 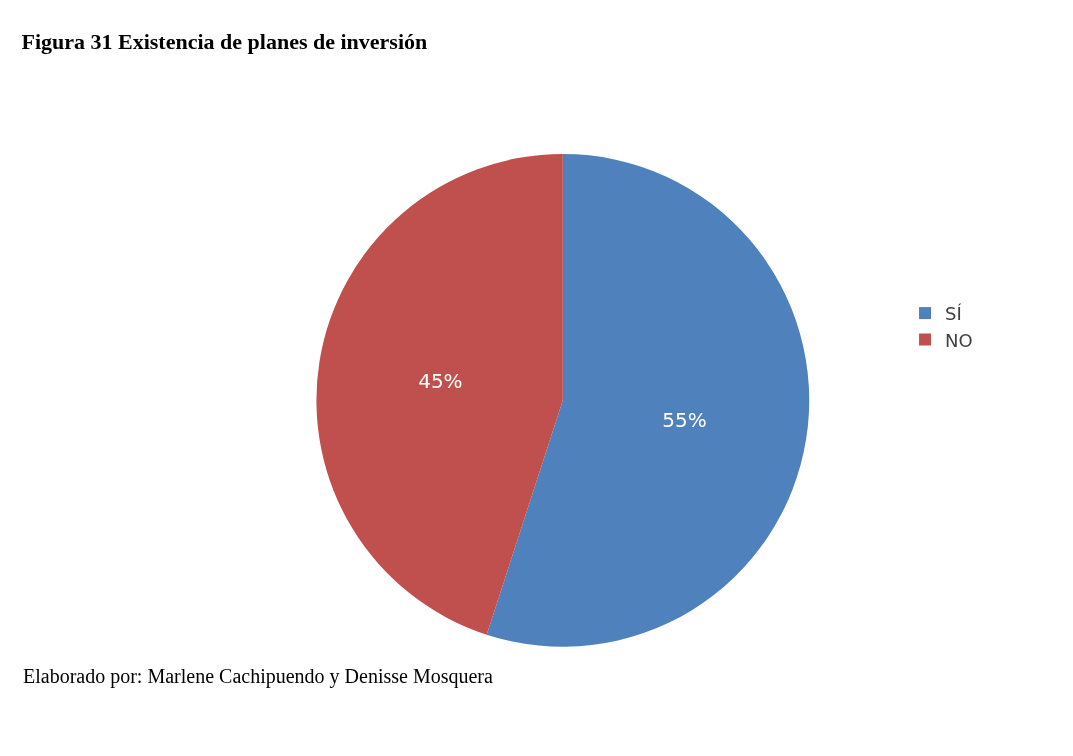 What do you see at coordinates (439, 394) in the screenshot?
I see `pie-slice` at bounding box center [439, 394].